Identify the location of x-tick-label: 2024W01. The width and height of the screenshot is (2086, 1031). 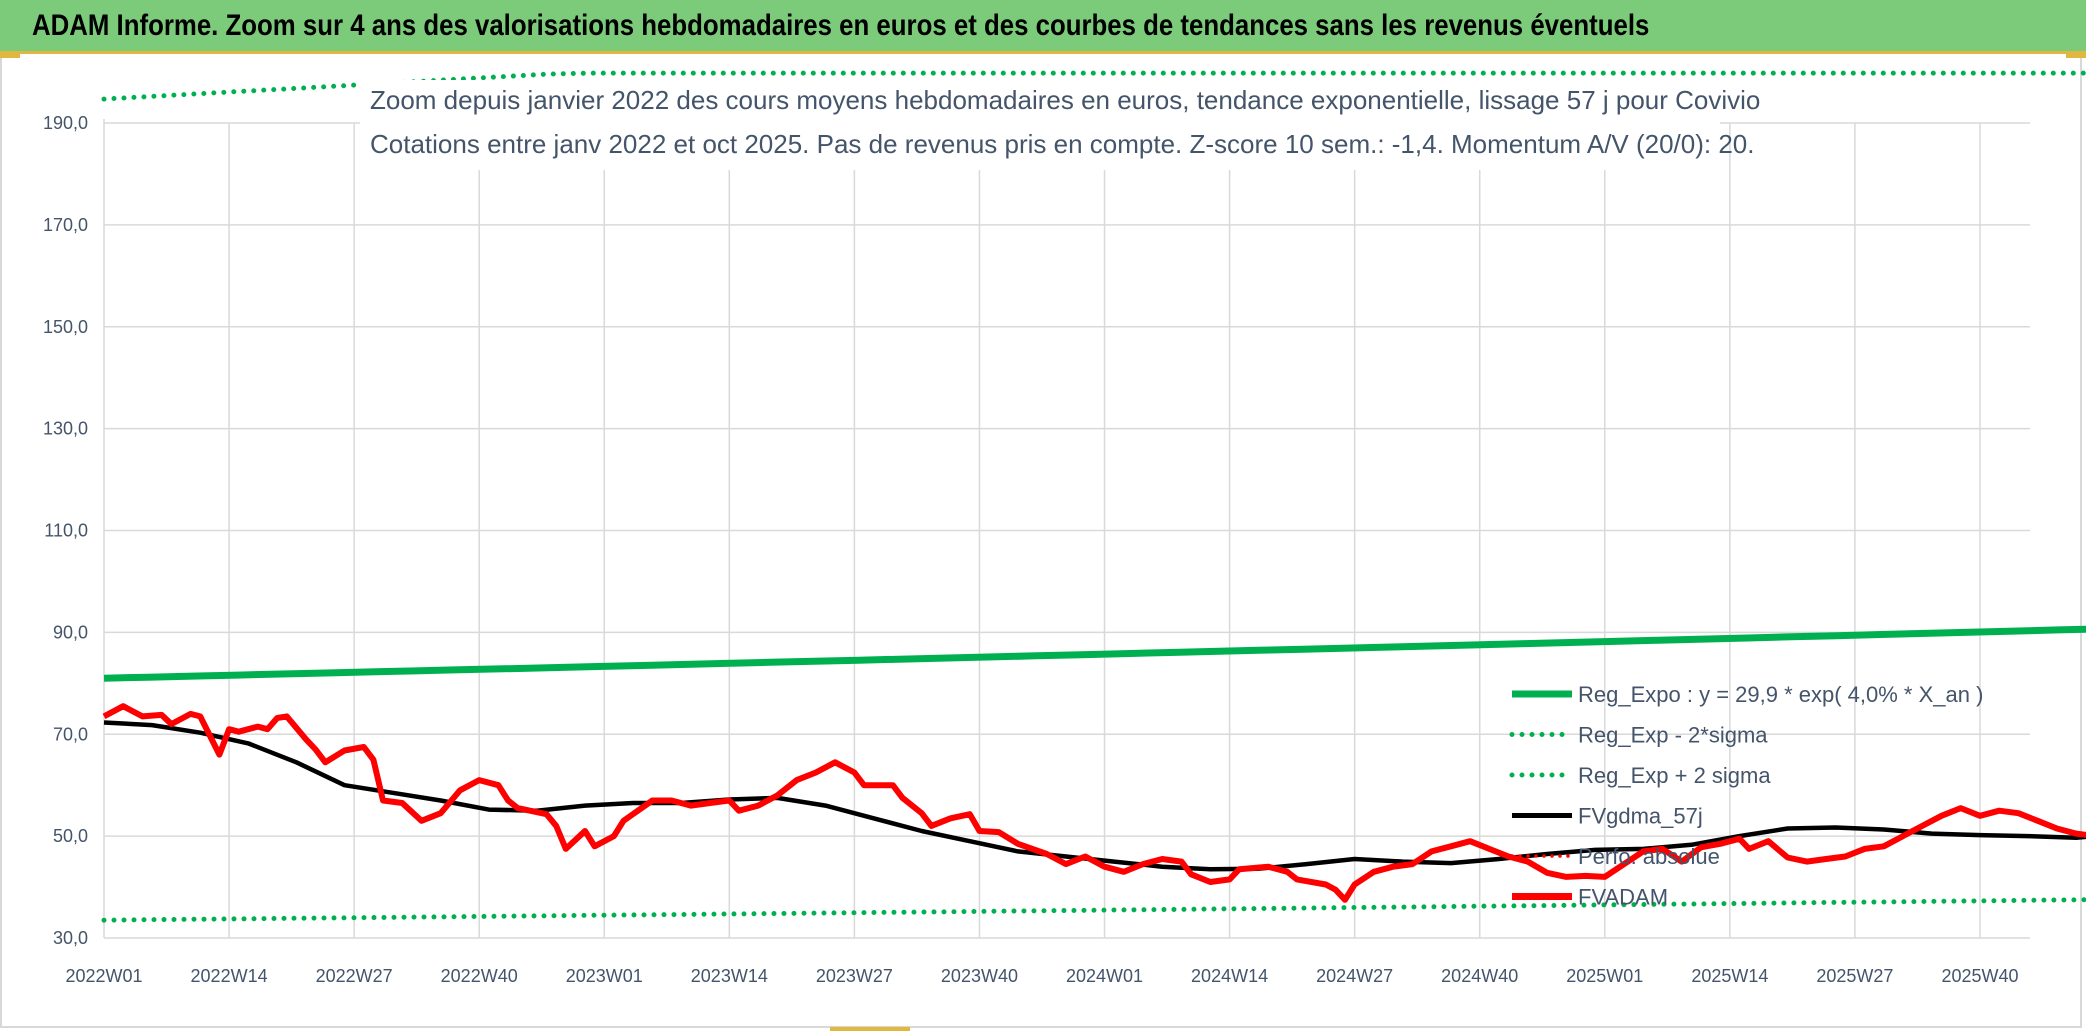
(1104, 976).